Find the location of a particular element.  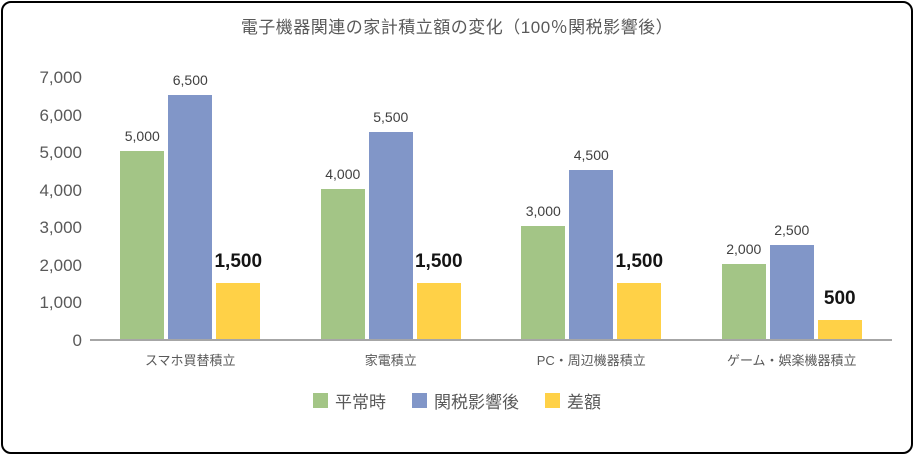

value-label: 5,000 is located at coordinates (142, 136).